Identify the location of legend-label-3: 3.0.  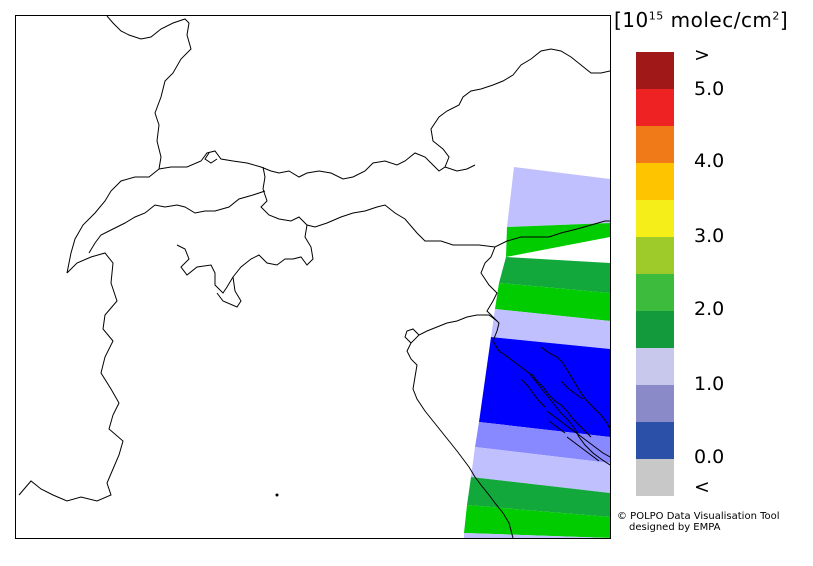
(709, 236).